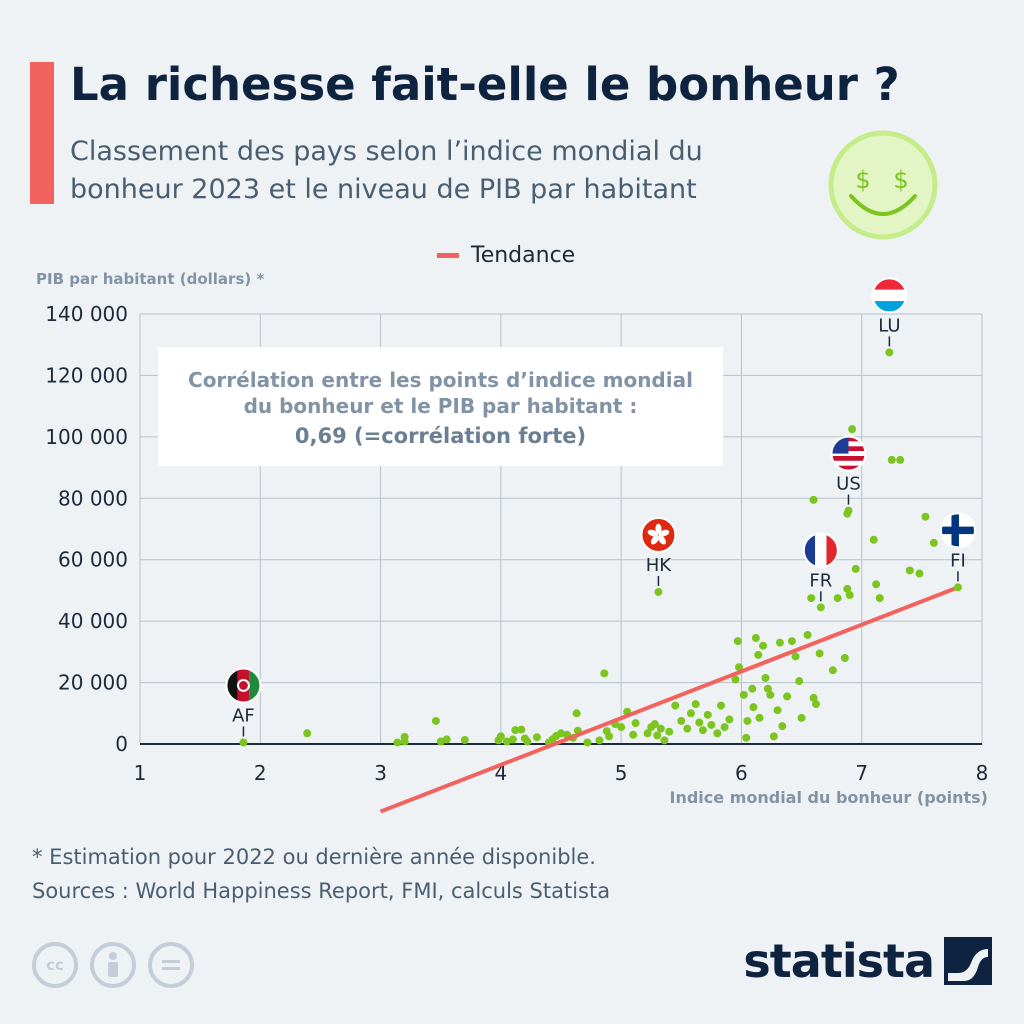  I want to click on x-tick-label: 5, so click(621, 773).